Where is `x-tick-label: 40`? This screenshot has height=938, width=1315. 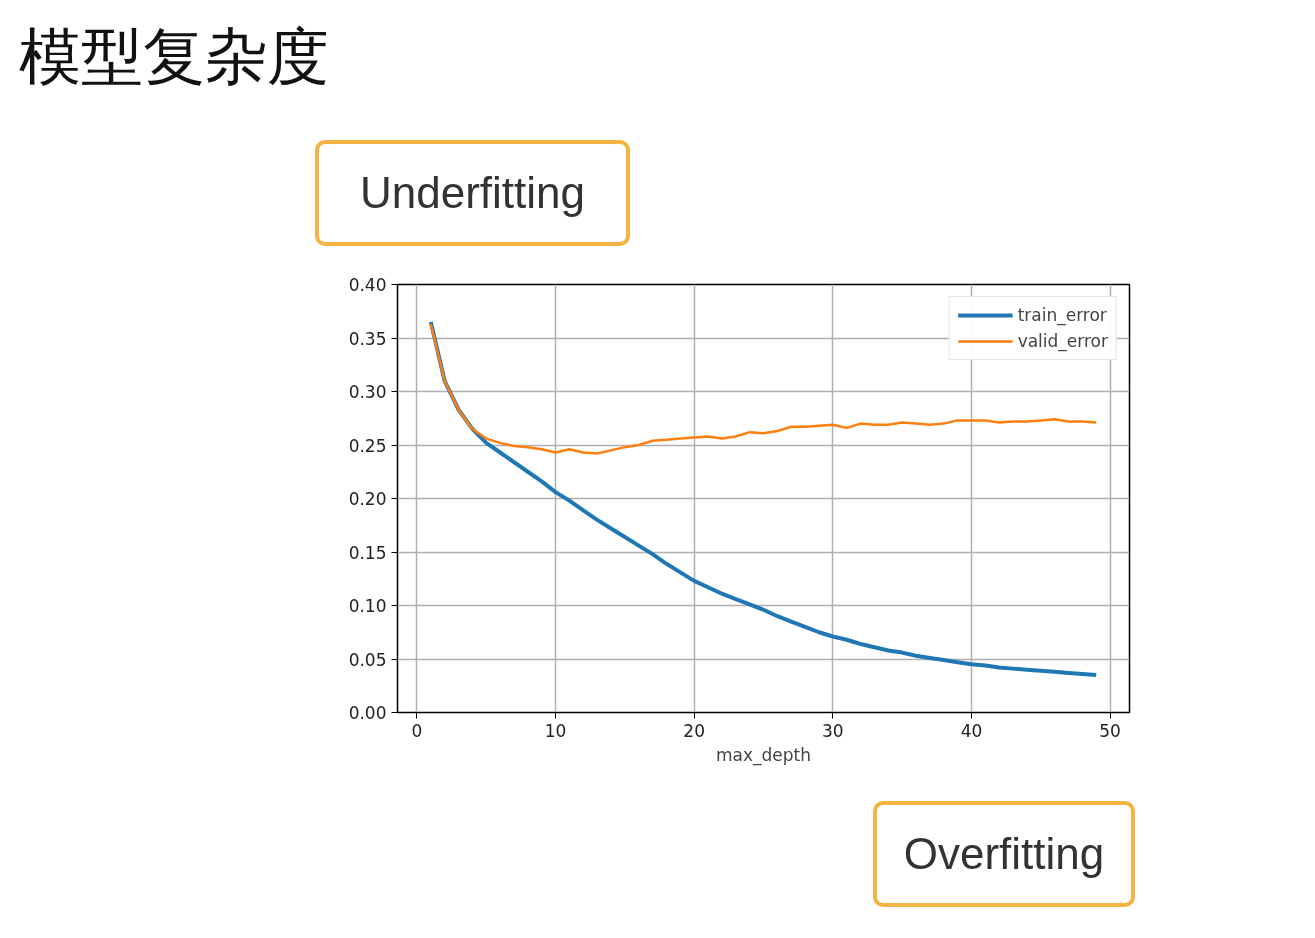 x-tick-label: 40 is located at coordinates (971, 730).